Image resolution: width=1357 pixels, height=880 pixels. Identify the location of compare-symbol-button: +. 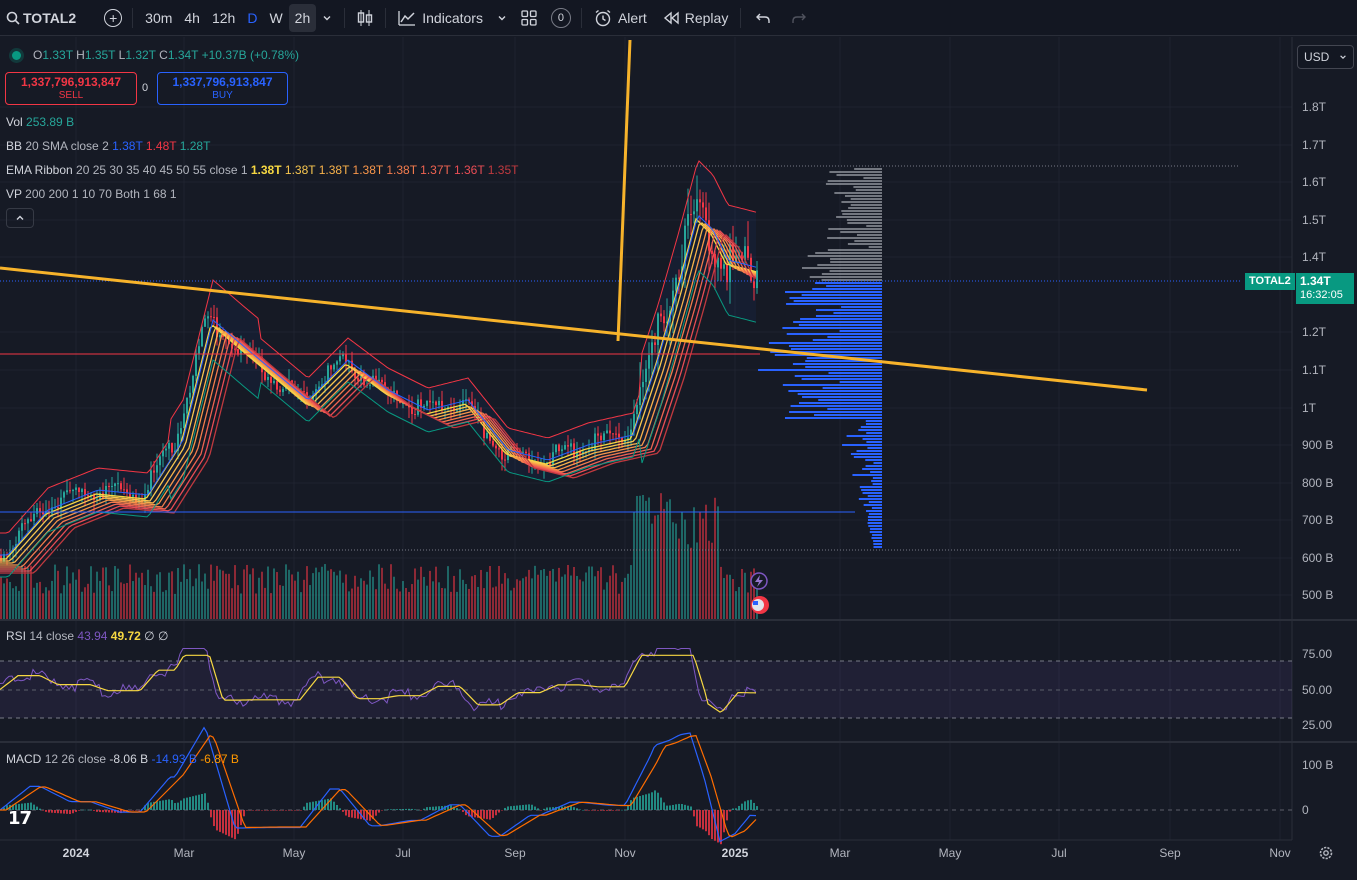
(113, 18).